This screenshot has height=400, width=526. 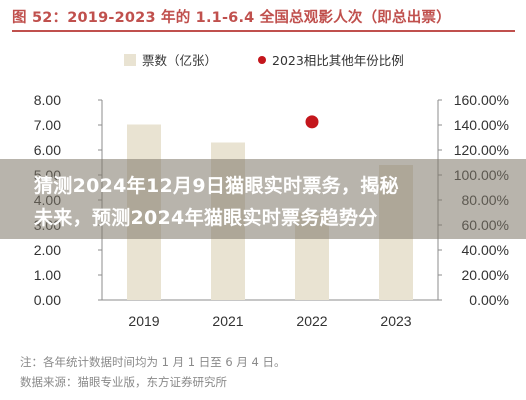 What do you see at coordinates (481, 150) in the screenshot?
I see `y-right-tick-label: 120.00%` at bounding box center [481, 150].